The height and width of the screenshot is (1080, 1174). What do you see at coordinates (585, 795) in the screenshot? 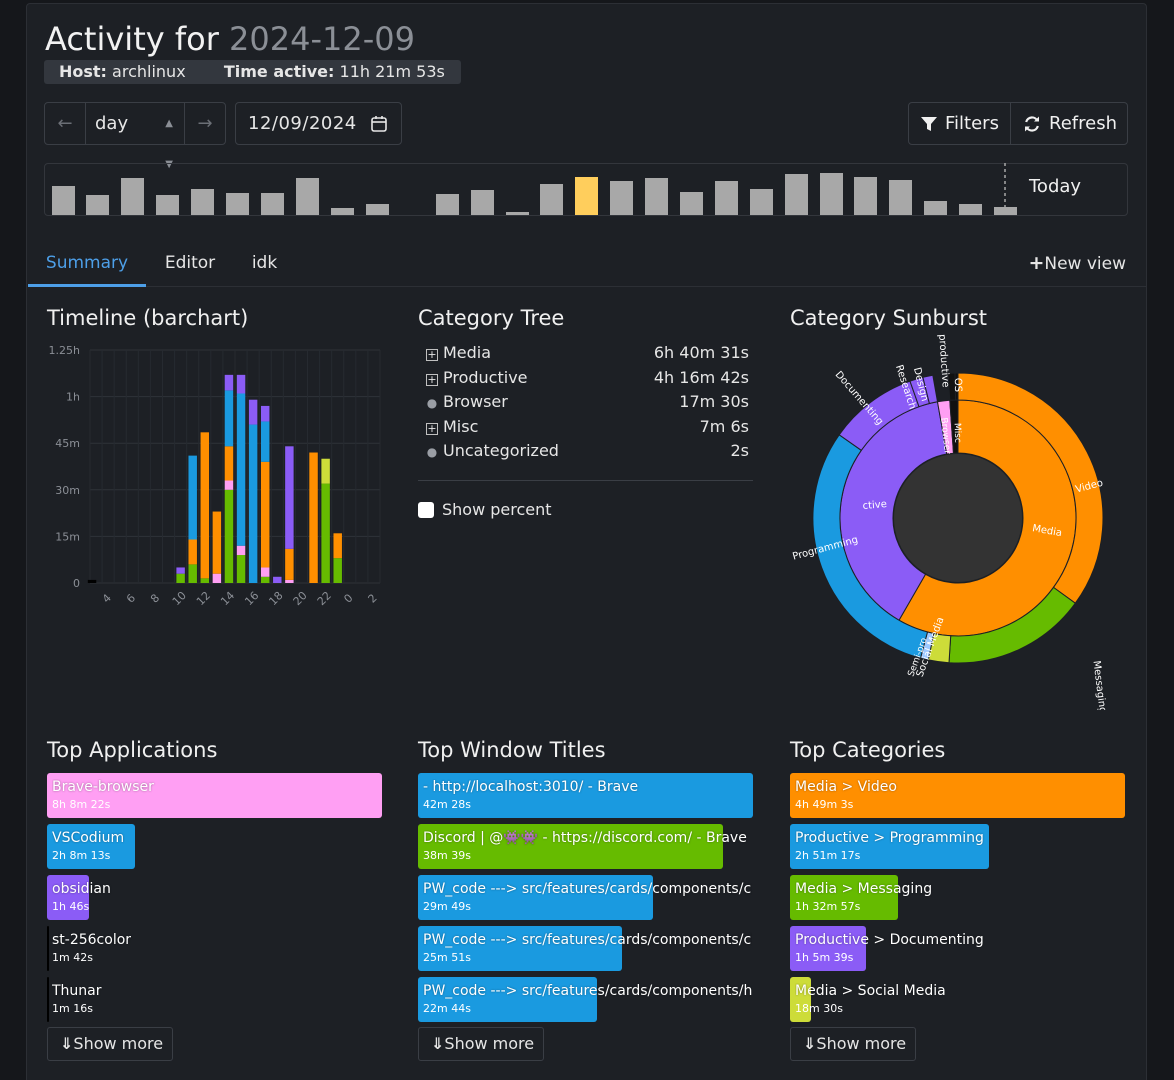
I see `top-window-titles-row: - http://localhost:3010/ - Brave 42m 28s` at bounding box center [585, 795].